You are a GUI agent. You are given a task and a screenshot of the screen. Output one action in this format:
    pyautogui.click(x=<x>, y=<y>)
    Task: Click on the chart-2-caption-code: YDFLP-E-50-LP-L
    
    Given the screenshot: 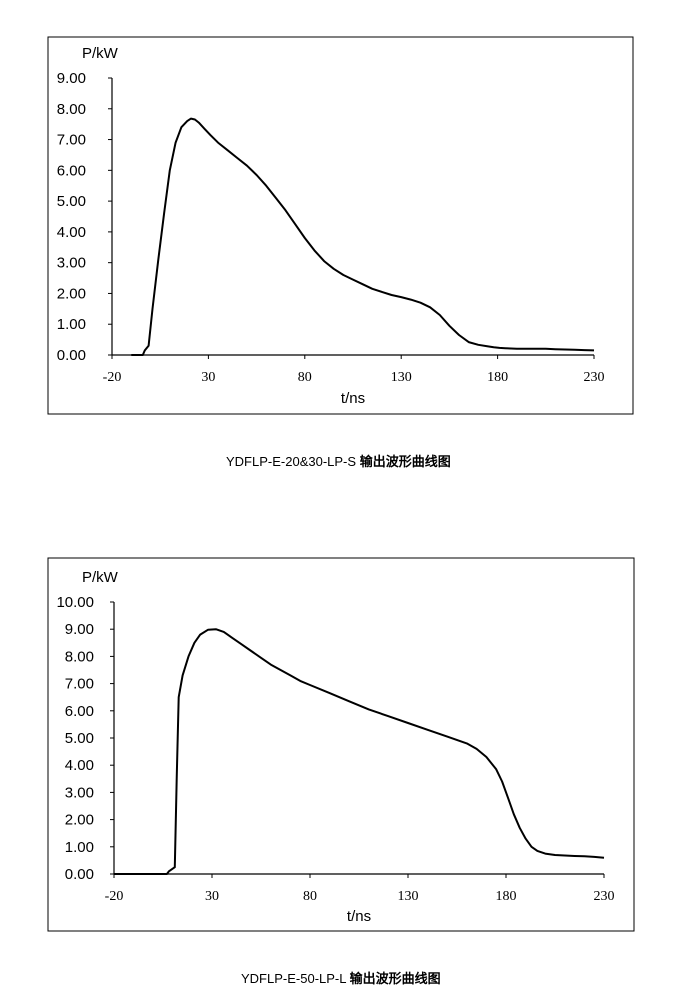 What is the action you would take?
    pyautogui.click(x=293, y=978)
    